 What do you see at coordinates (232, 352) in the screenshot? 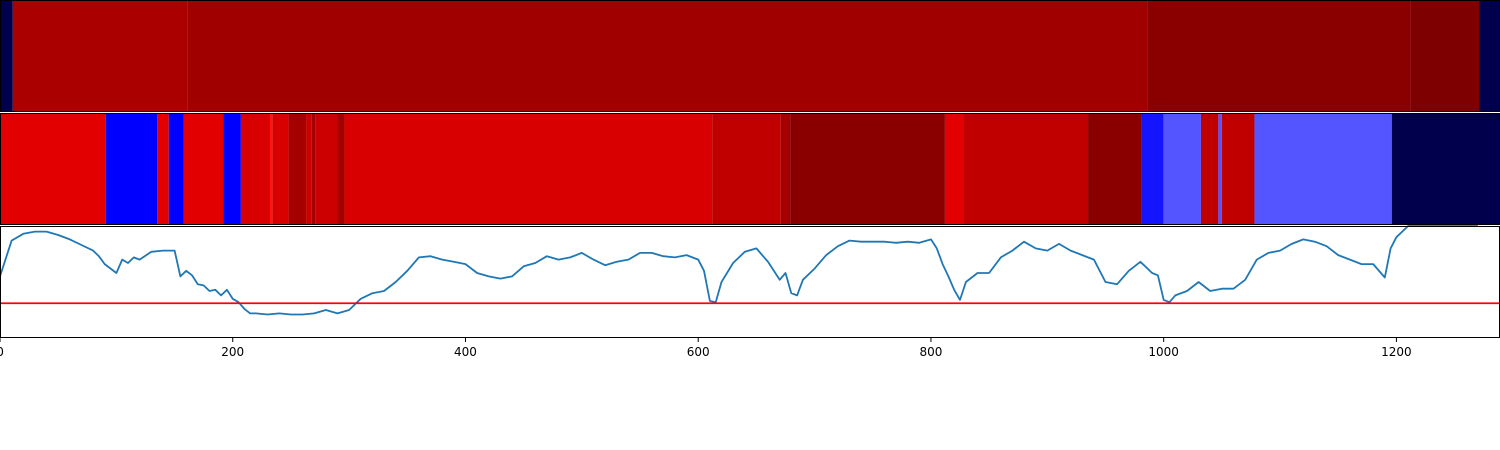
I see `x-tick-label: 200` at bounding box center [232, 352].